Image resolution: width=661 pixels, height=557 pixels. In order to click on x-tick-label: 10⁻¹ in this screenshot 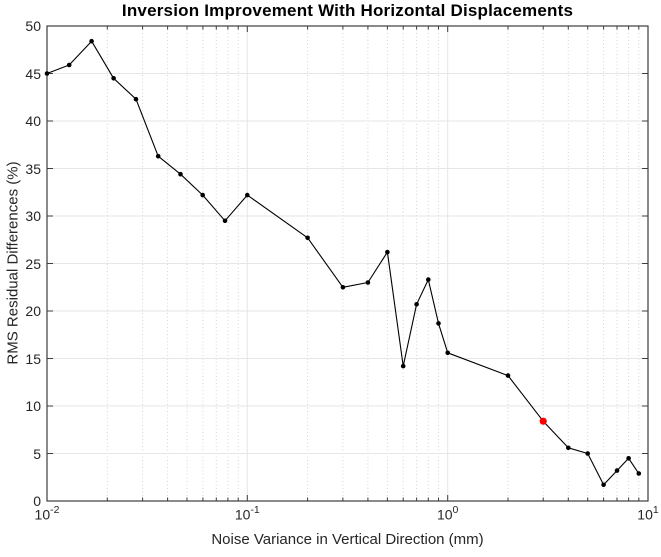, I will do `click(247, 513)`.